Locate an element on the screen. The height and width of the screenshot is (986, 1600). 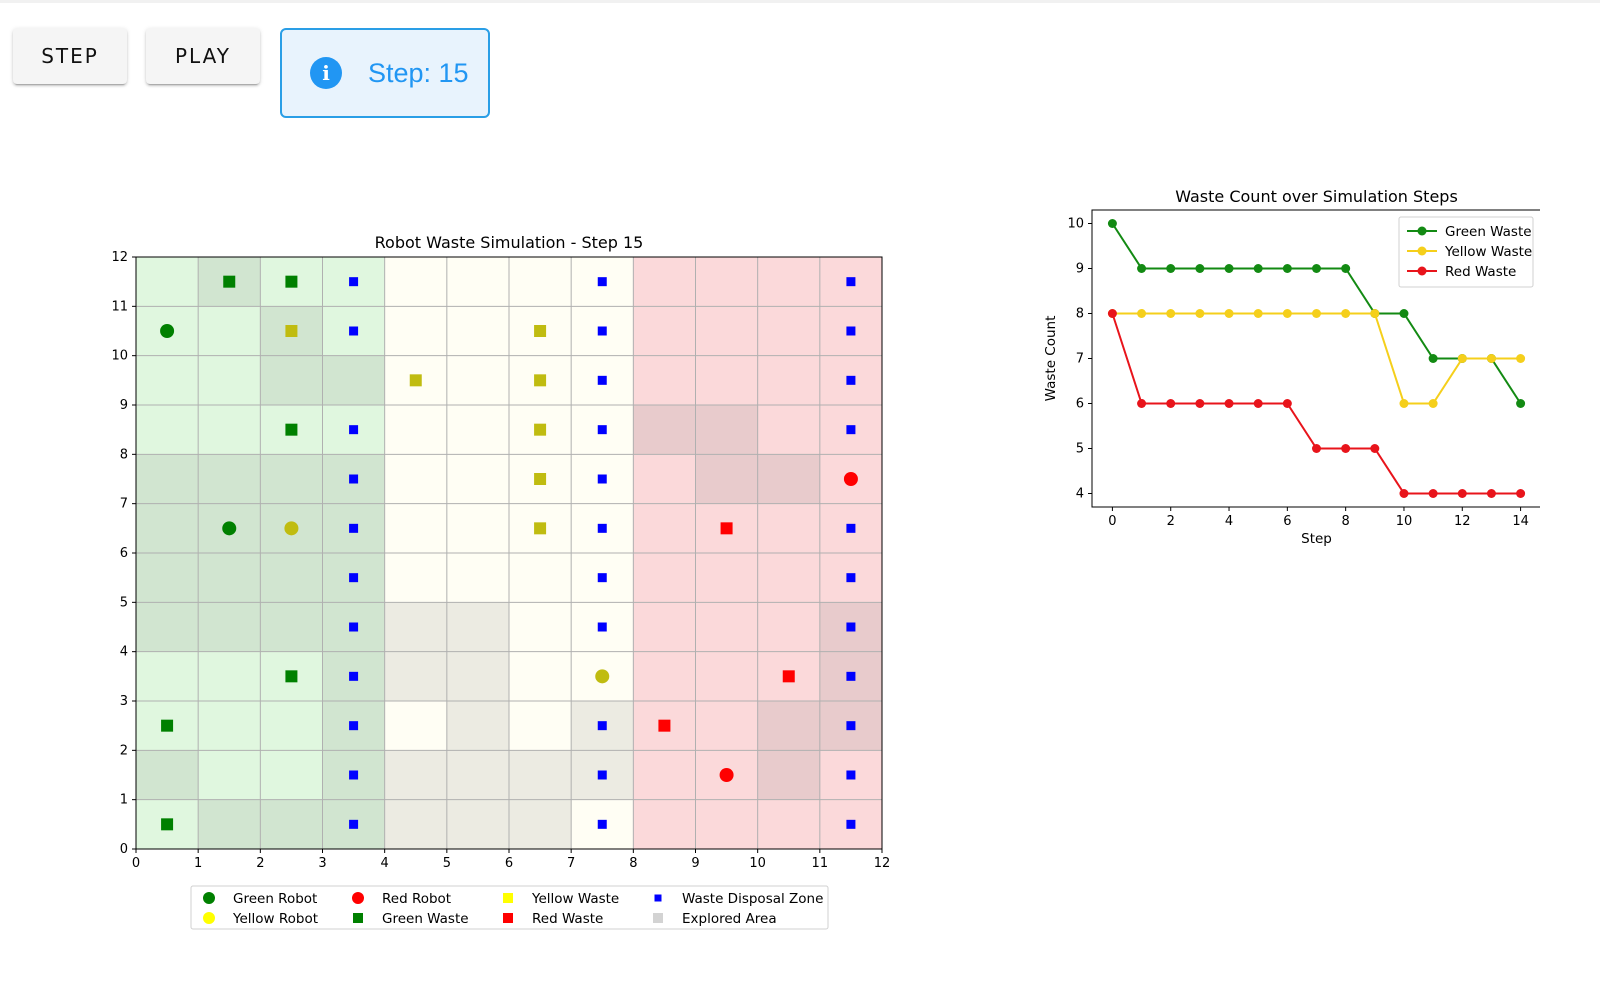
y-tick-label: 0 is located at coordinates (124, 849).